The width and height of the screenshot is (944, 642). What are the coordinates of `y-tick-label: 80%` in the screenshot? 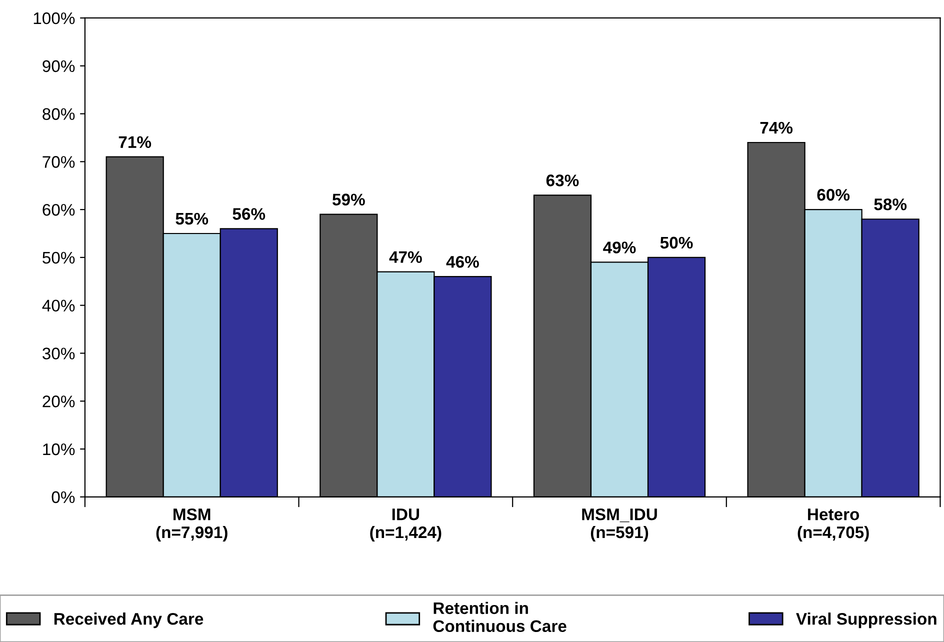 It's located at (58, 114).